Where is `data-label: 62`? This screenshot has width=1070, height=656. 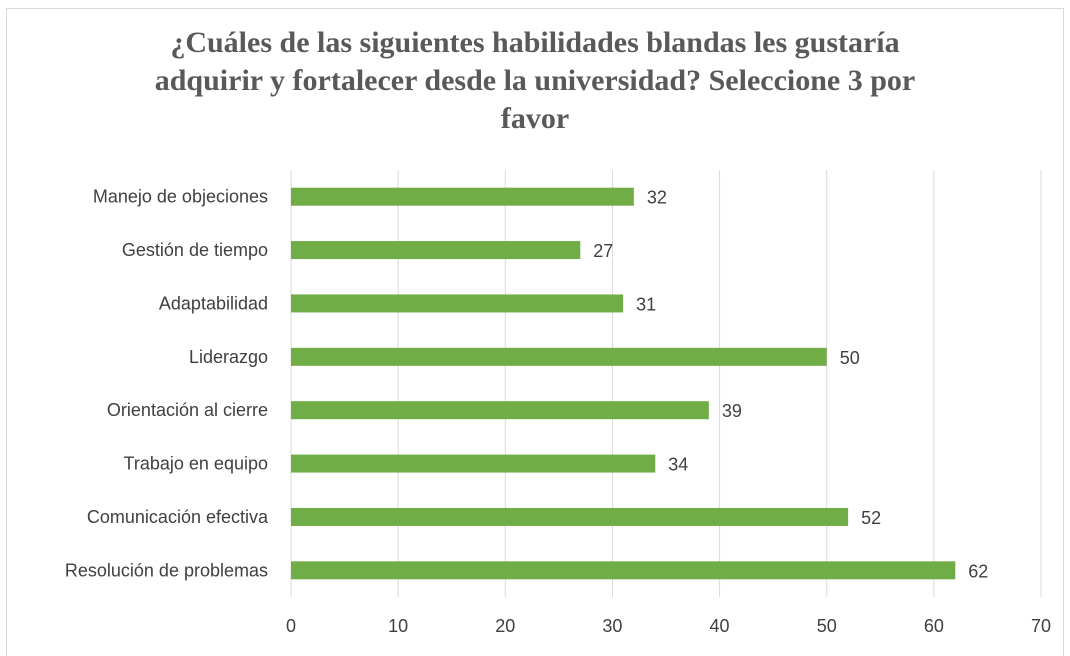
data-label: 62 is located at coordinates (978, 571).